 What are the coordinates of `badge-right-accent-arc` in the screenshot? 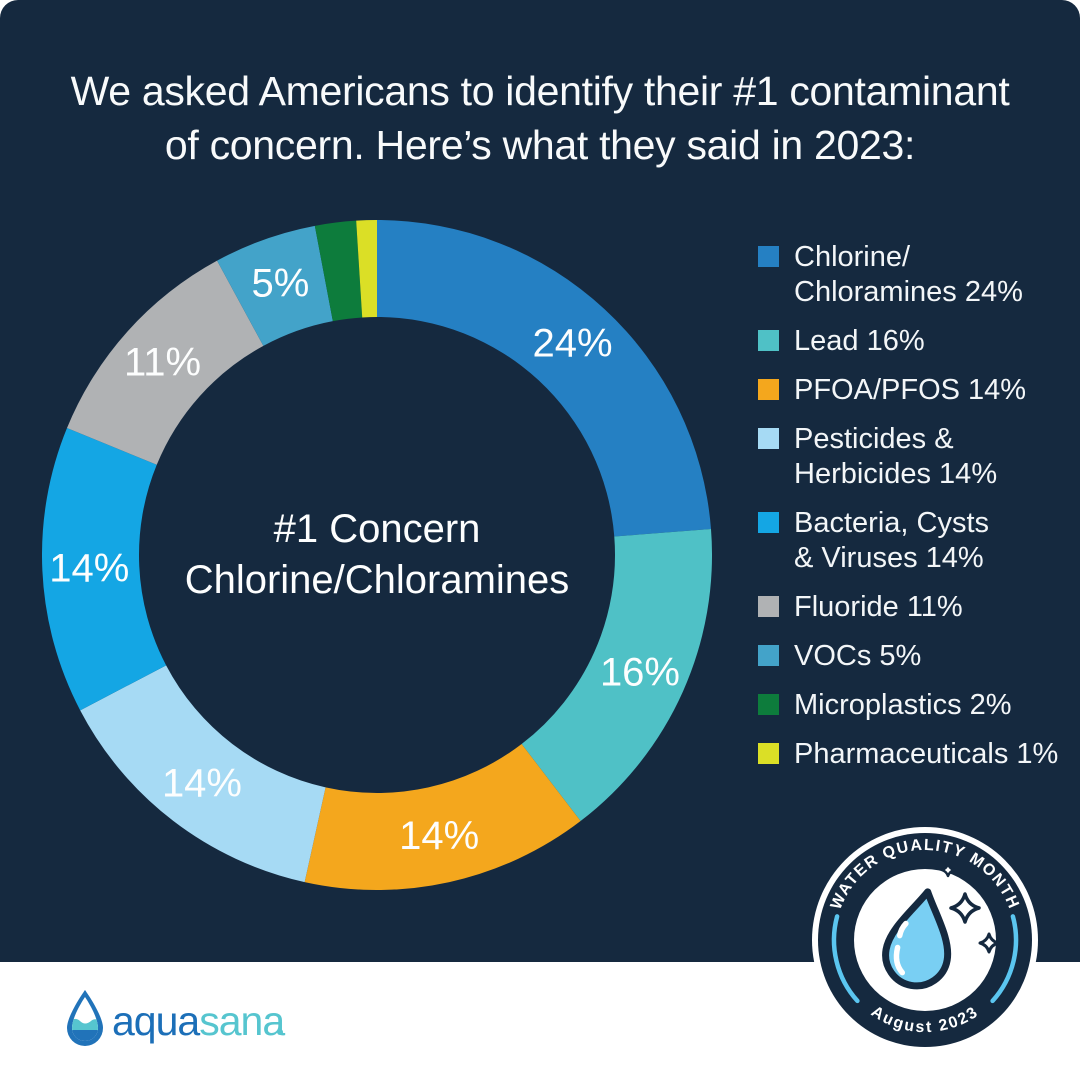 It's located at (1004, 959).